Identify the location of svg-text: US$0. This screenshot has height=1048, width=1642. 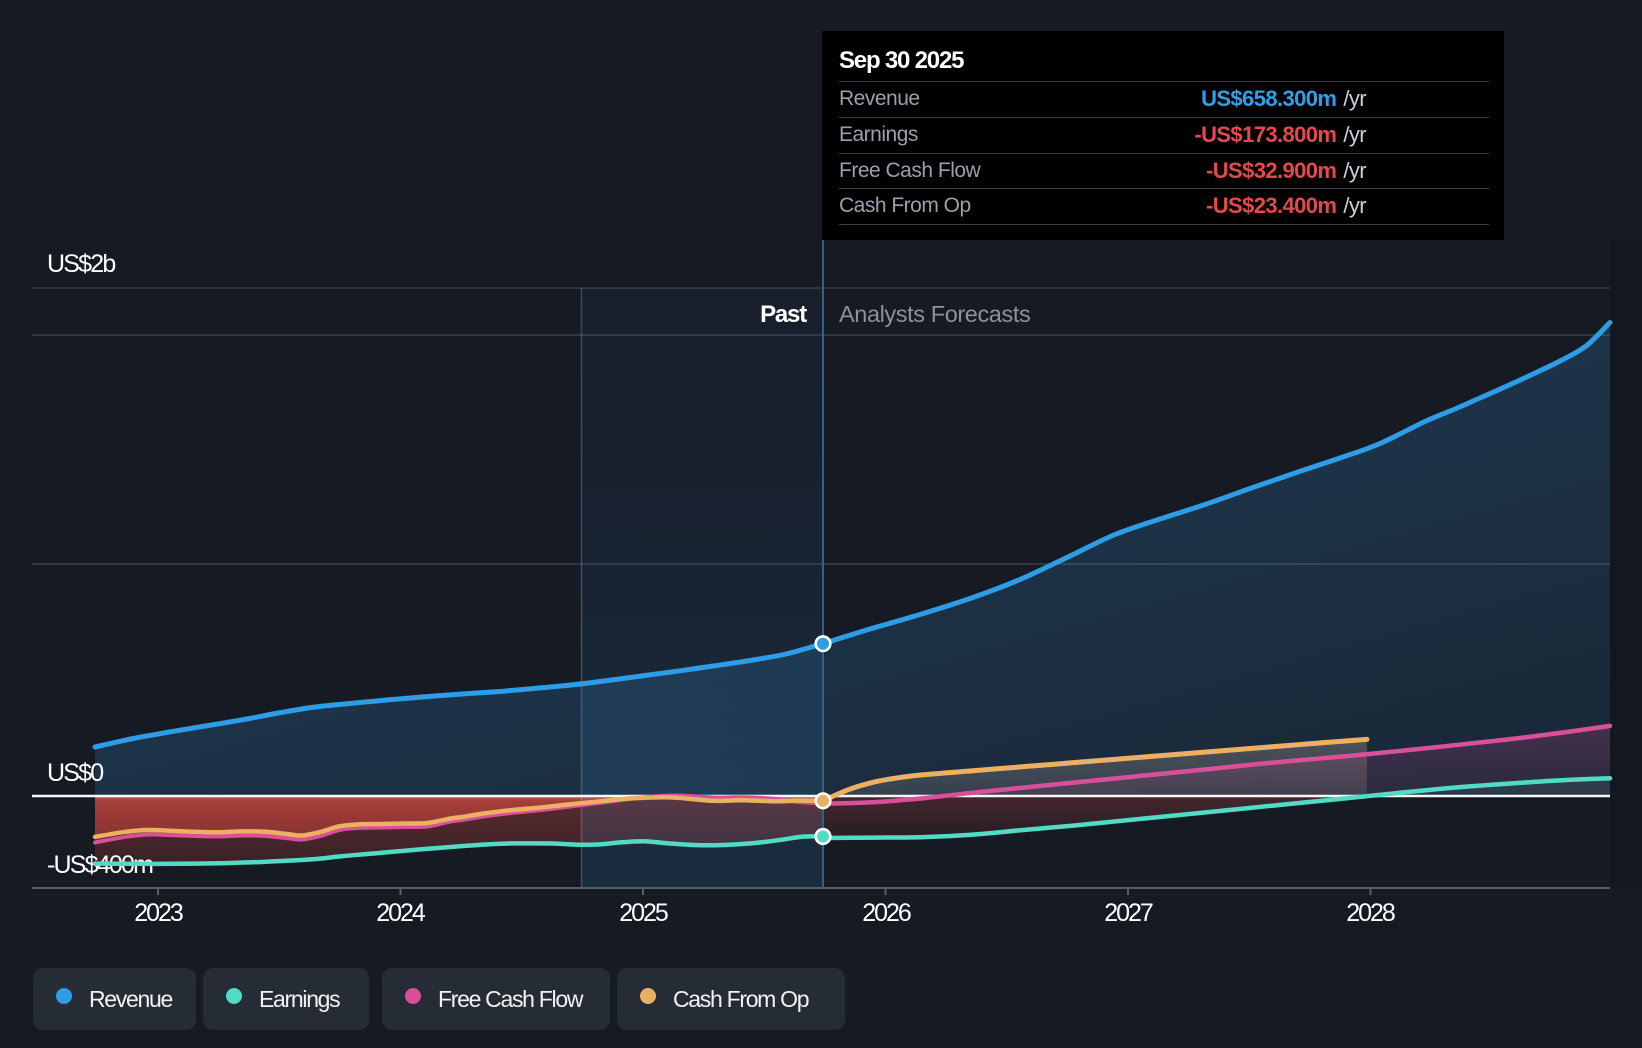
(75, 773).